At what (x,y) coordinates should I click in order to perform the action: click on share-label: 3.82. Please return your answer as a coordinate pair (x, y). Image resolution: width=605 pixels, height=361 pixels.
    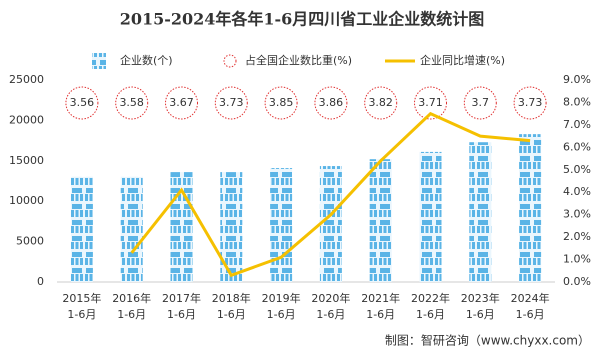
    Looking at the image, I should click on (380, 102).